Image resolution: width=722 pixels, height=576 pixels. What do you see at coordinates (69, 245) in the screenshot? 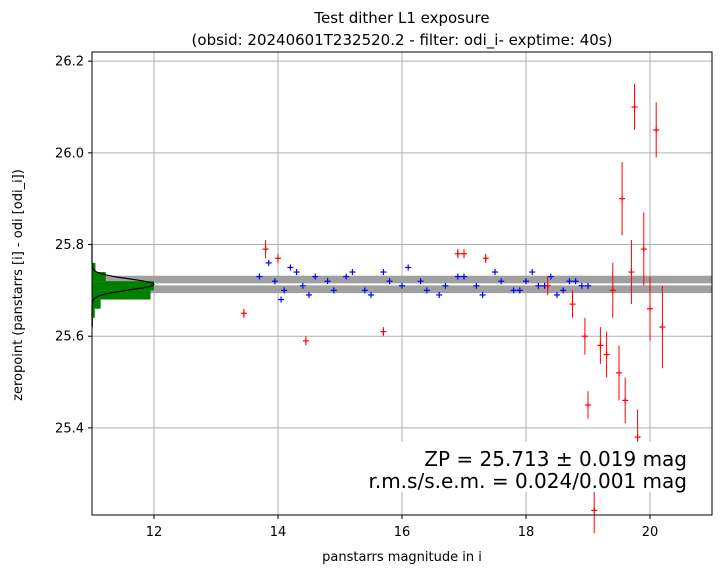
I see `y-tick-label: 25.8` at bounding box center [69, 245].